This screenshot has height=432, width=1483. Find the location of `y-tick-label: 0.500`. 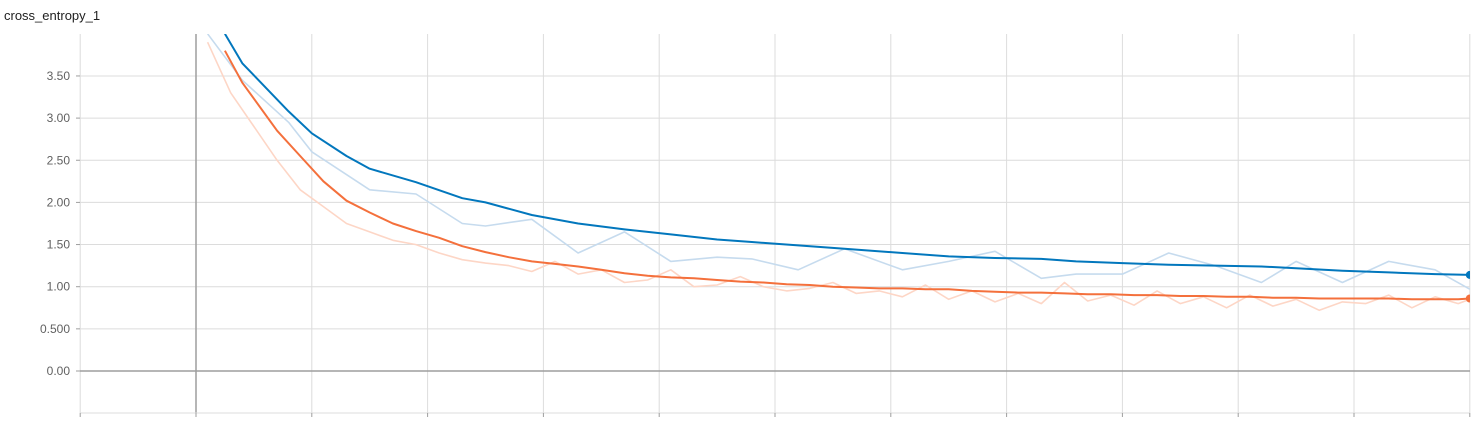

y-tick-label: 0.500 is located at coordinates (55, 329).